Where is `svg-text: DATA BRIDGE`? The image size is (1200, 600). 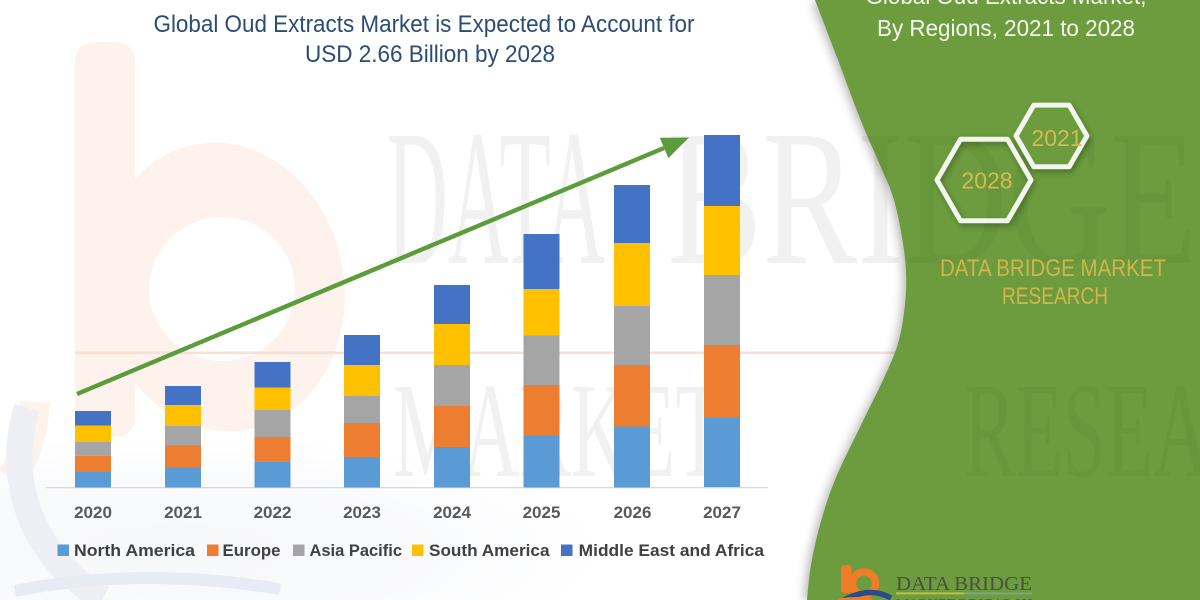
svg-text: DATA BRIDGE is located at coordinates (964, 584).